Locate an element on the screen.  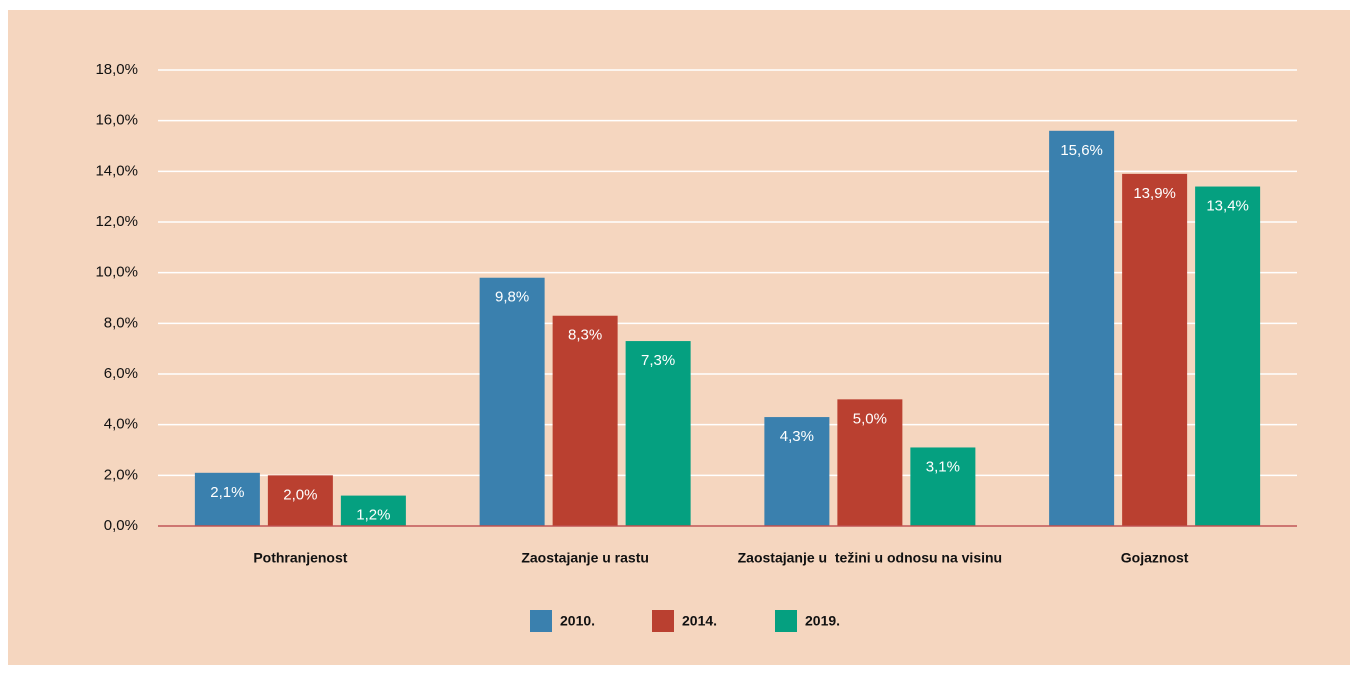
value-label: 2,0% is located at coordinates (300, 494).